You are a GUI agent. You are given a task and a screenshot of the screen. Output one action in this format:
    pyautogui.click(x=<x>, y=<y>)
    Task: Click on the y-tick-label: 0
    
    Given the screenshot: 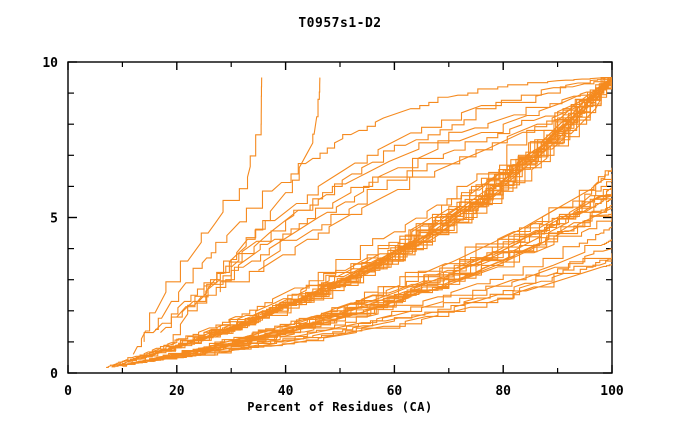 What is the action you would take?
    pyautogui.click(x=54, y=374)
    